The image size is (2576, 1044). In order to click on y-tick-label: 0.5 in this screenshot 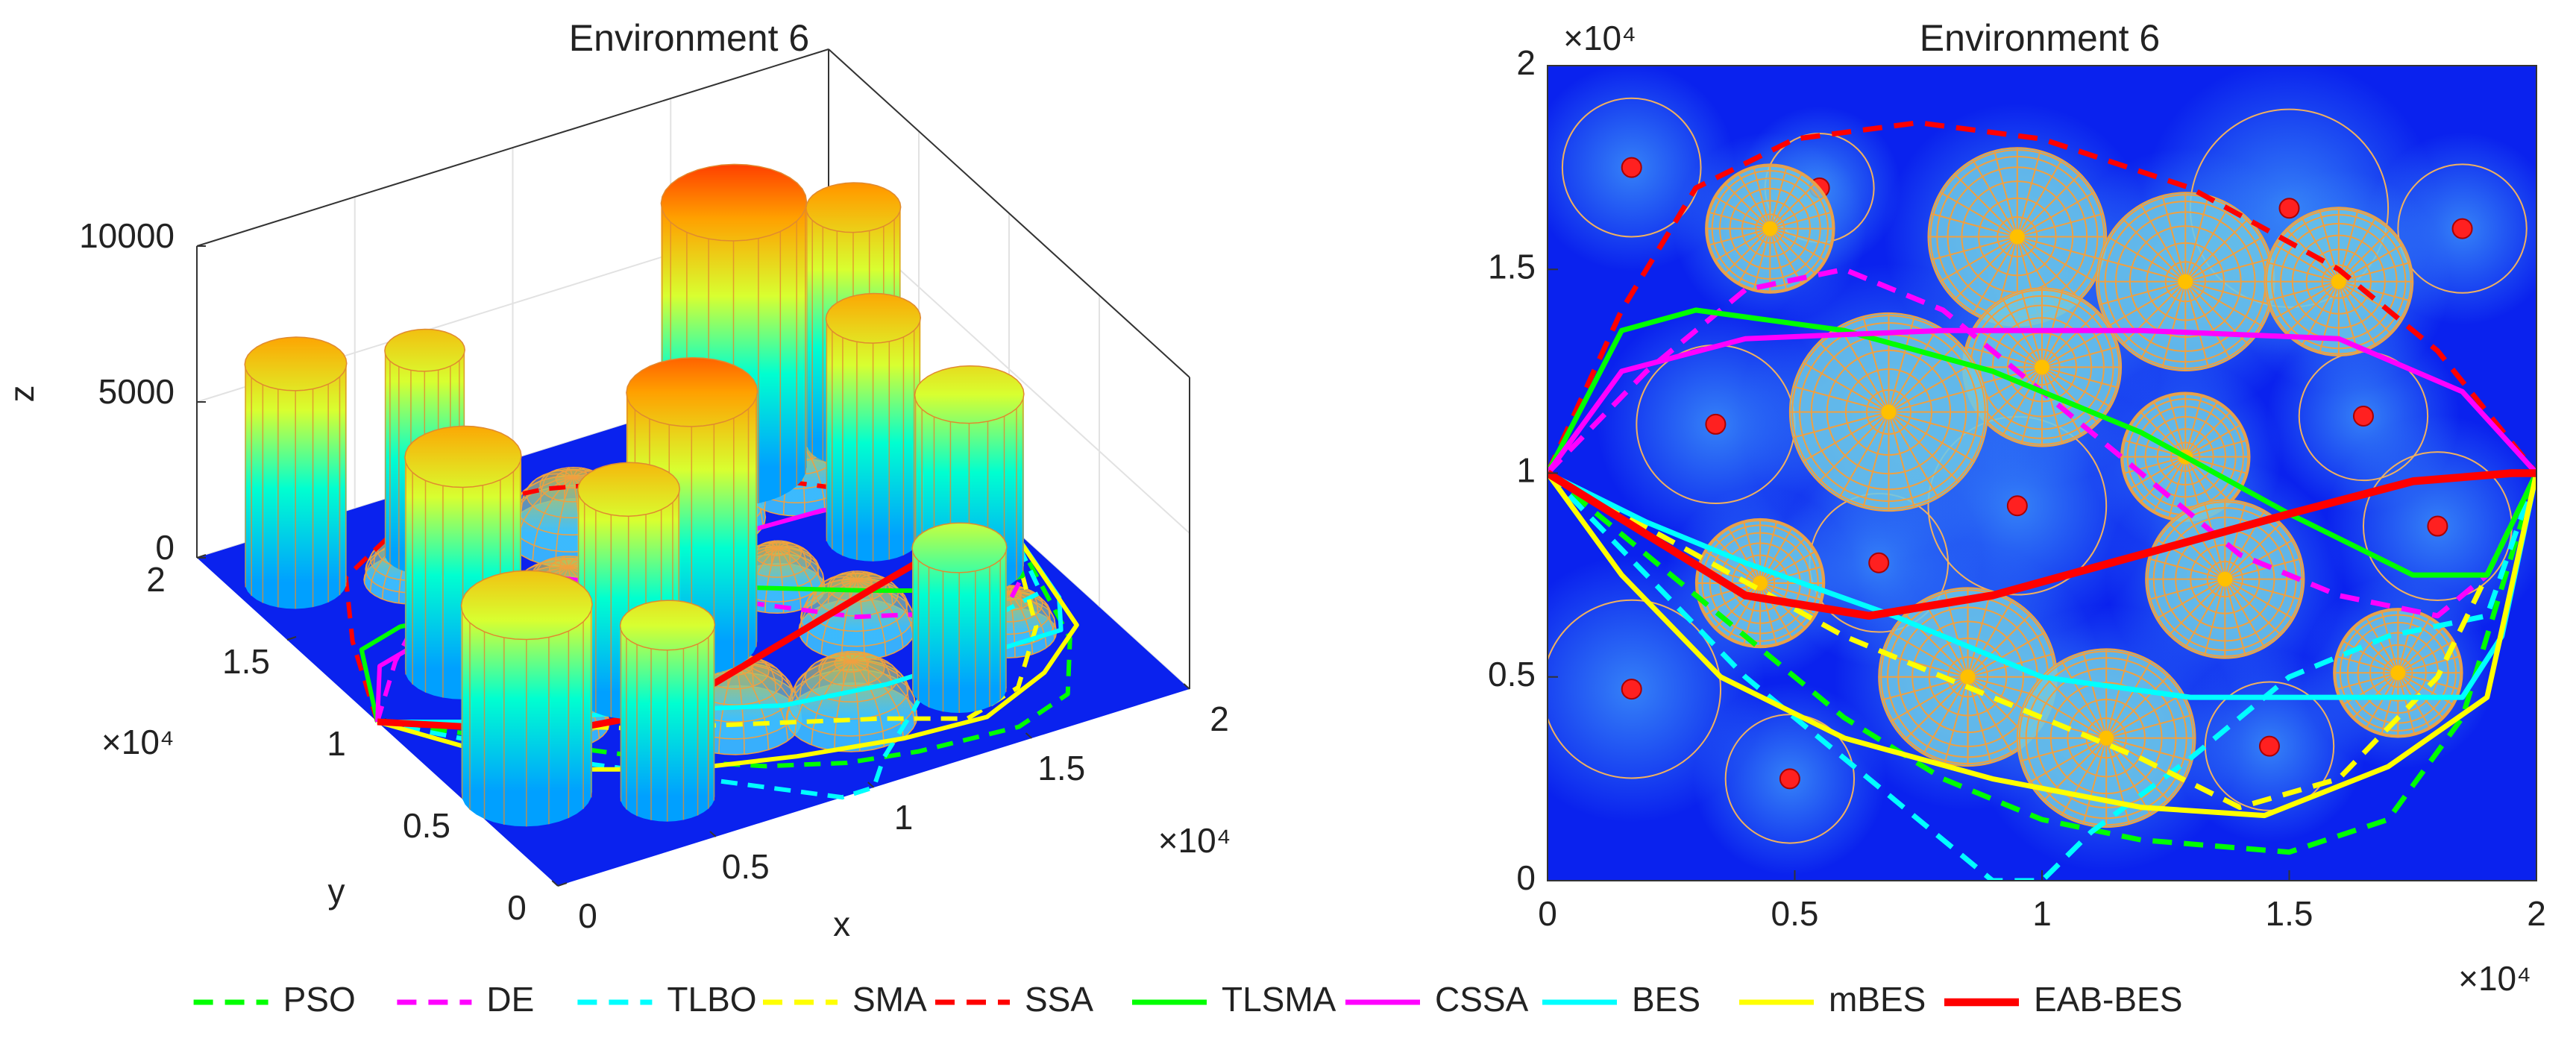, I will do `click(1512, 674)`.